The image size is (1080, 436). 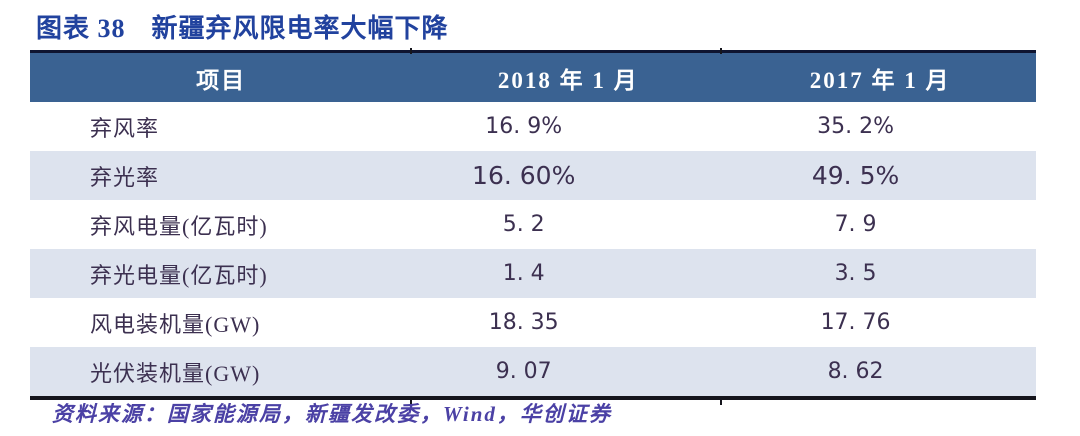 I want to click on row-label: 风电装机量(GW), so click(x=175, y=324).